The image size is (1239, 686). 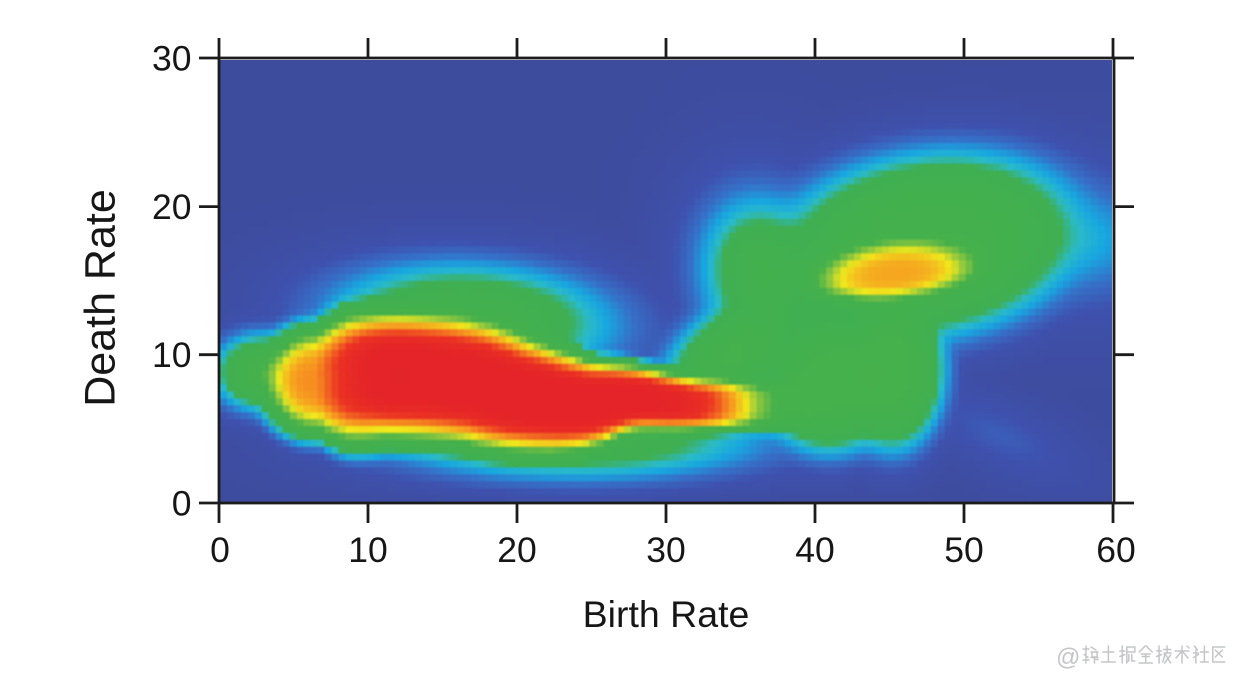 I want to click on svg-text: Birth Rate, so click(x=666, y=614).